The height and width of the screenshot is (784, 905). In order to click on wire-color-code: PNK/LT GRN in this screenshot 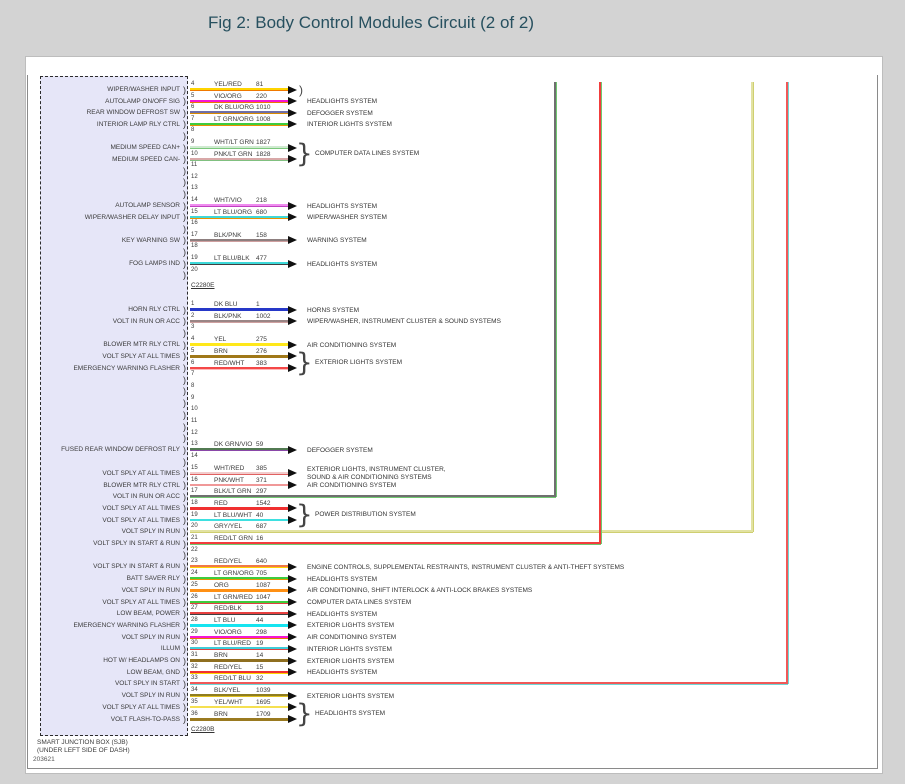, I will do `click(233, 154)`.